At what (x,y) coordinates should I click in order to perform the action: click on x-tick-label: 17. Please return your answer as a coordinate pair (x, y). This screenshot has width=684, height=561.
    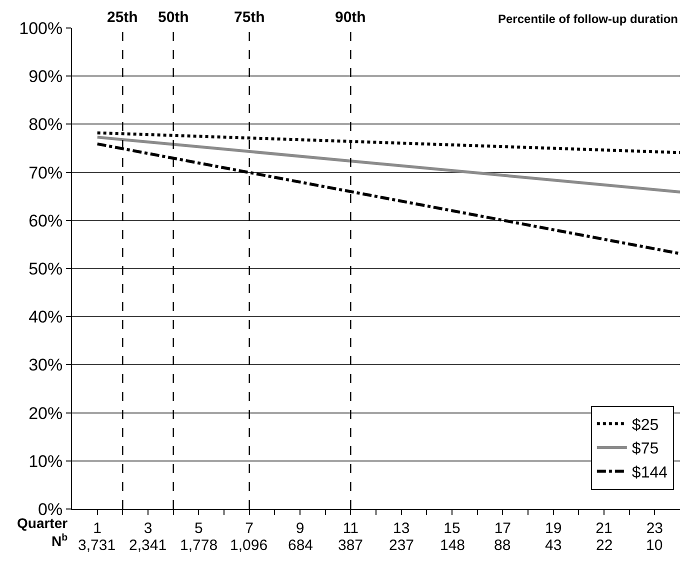
    Looking at the image, I should click on (503, 528).